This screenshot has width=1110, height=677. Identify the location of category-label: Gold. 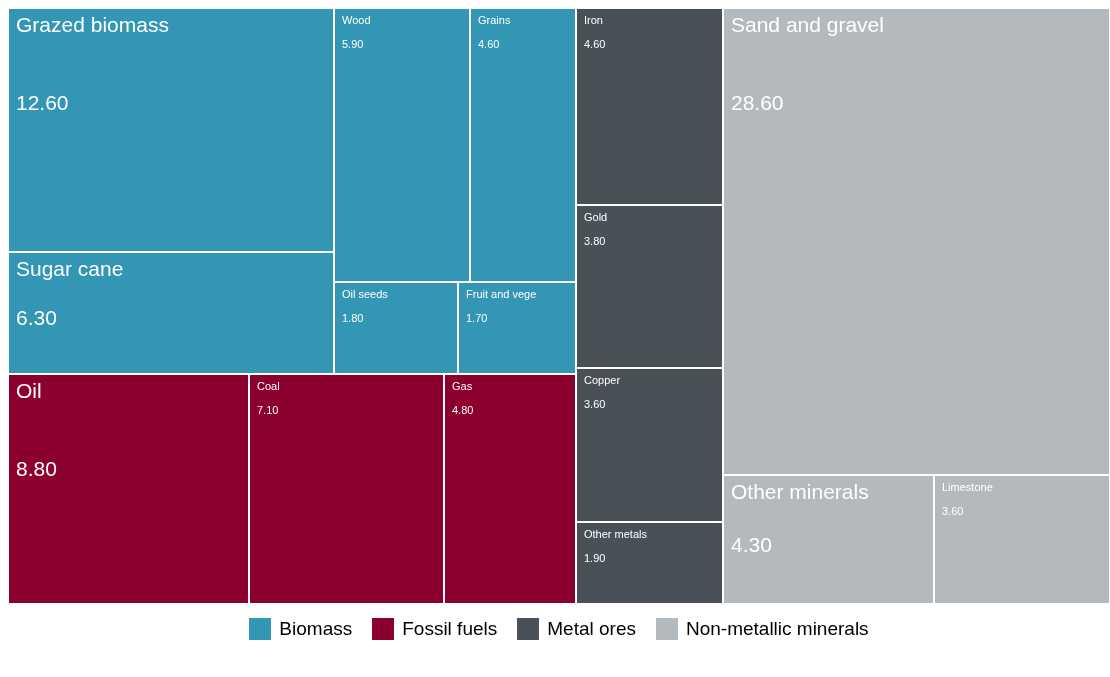
(596, 217).